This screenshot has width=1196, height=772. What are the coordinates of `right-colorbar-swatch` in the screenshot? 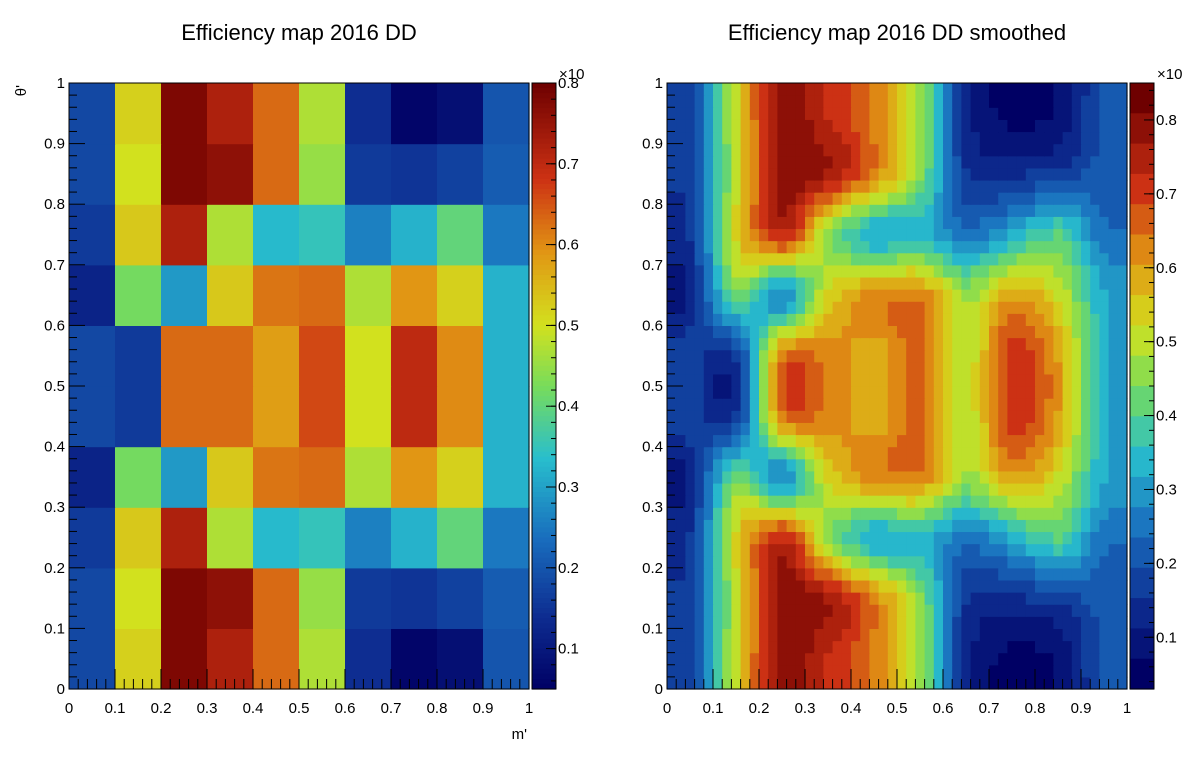 It's located at (1142, 98).